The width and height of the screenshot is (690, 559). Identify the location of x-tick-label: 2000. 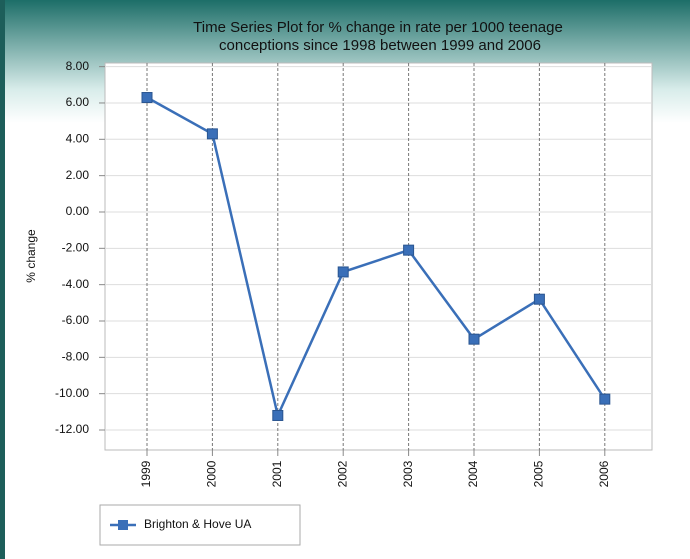
(212, 473).